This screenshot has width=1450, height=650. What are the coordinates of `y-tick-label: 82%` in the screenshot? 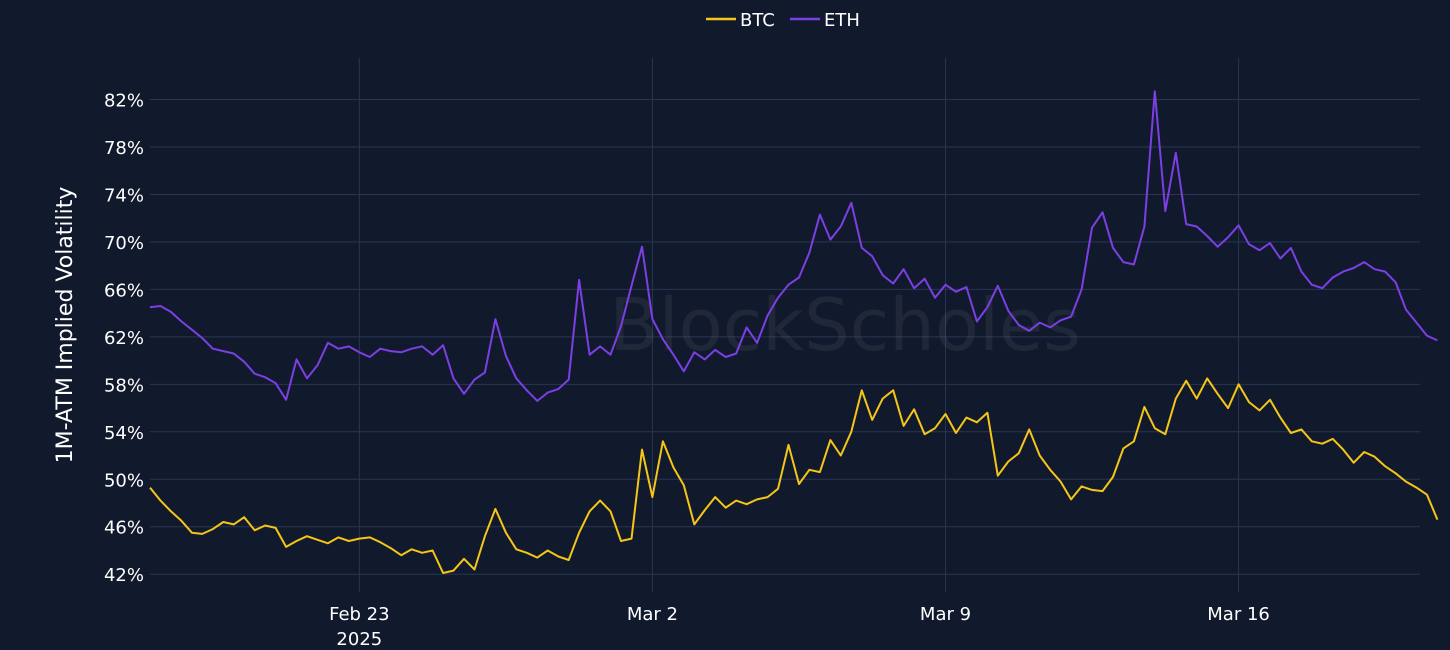 It's located at (124, 101).